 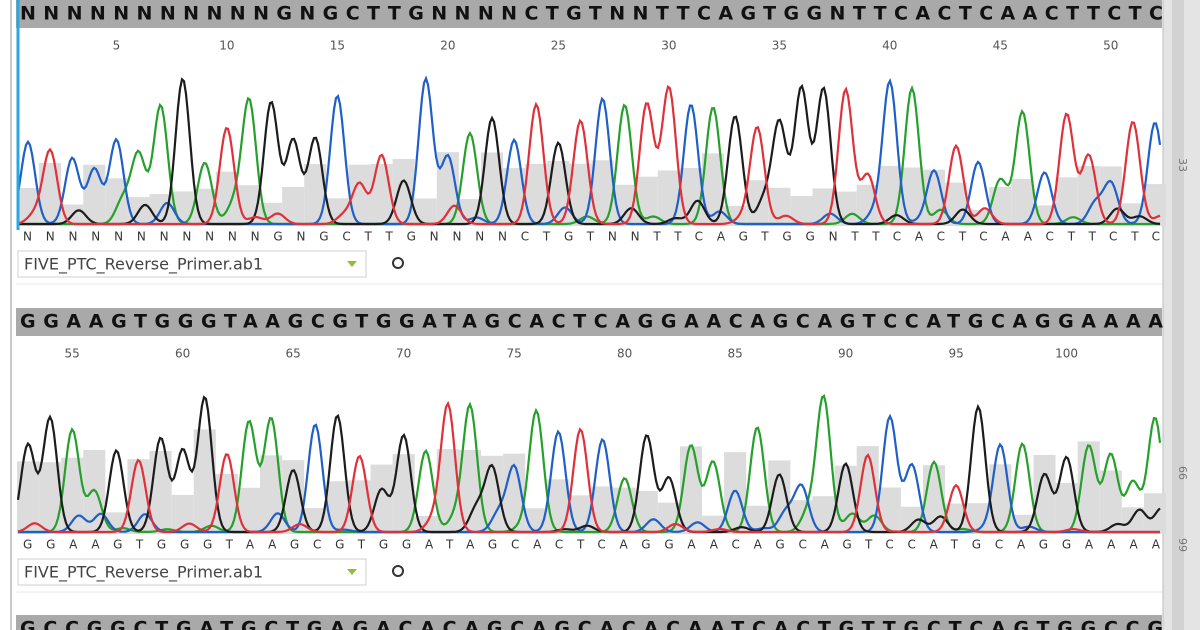 What do you see at coordinates (1178, 315) in the screenshot?
I see `gutter-track` at bounding box center [1178, 315].